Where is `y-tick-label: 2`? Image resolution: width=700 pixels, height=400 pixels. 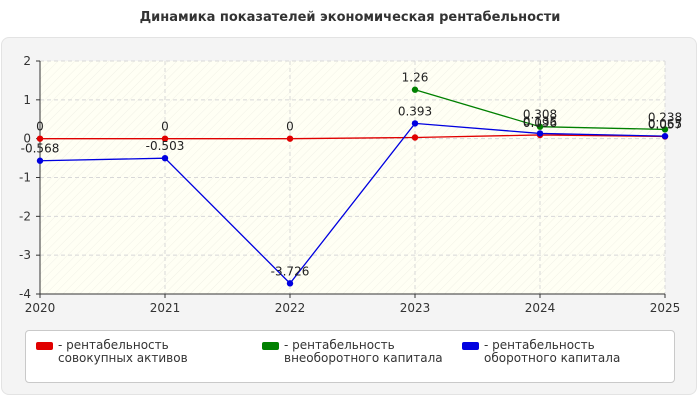 y-tick-label: 2 is located at coordinates (27, 61).